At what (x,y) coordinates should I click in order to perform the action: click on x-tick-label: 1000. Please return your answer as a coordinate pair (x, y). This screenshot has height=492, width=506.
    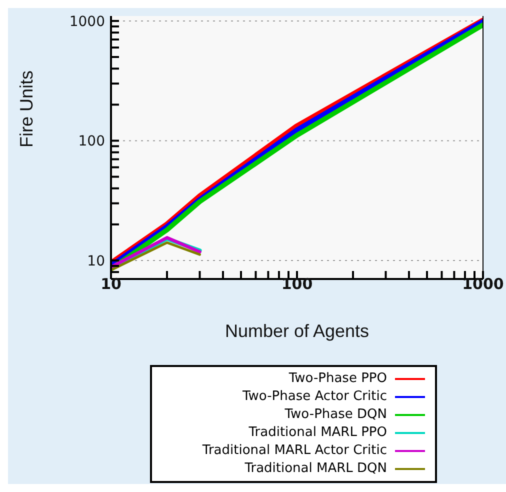
    Looking at the image, I should click on (483, 284).